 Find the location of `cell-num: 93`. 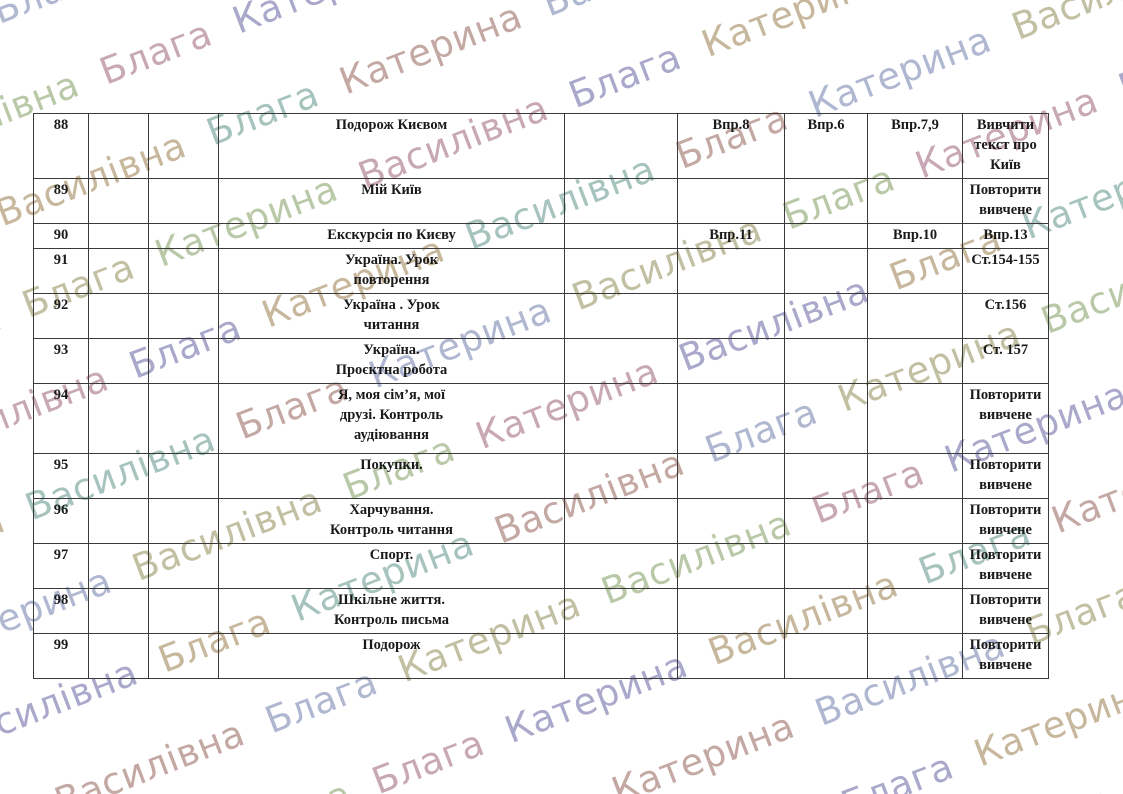

cell-num: 93 is located at coordinates (61, 361).